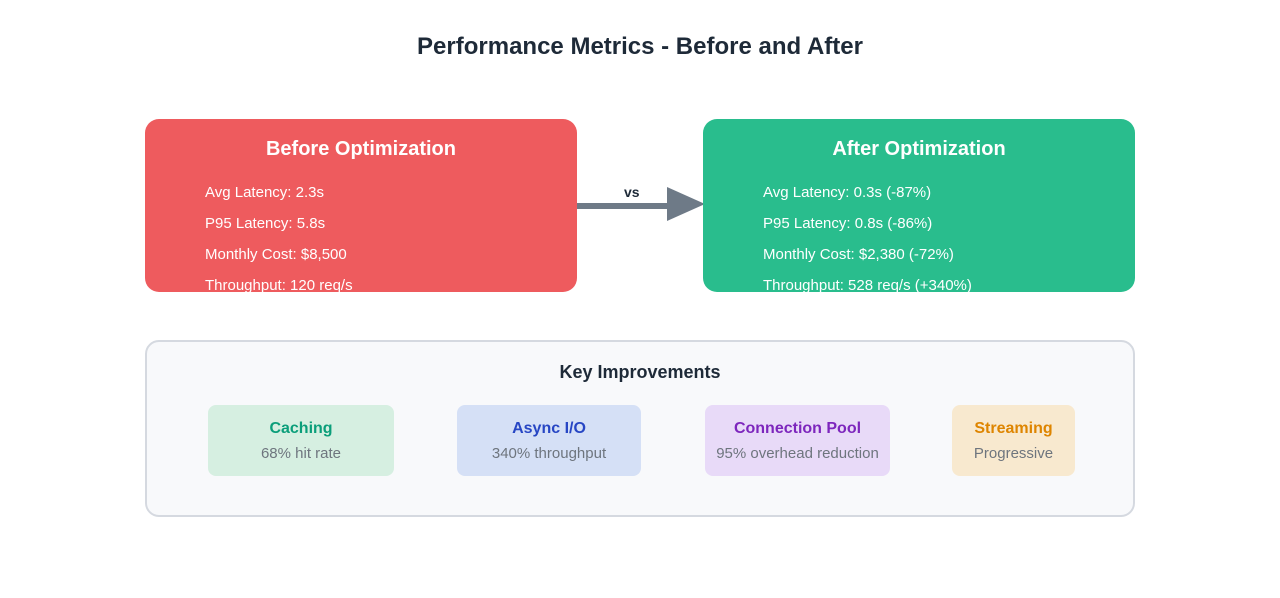 The image size is (1280, 598). What do you see at coordinates (858, 254) in the screenshot?
I see `after-metric-monthly-cost: Monthly Cost: $2,380 (-72%)` at bounding box center [858, 254].